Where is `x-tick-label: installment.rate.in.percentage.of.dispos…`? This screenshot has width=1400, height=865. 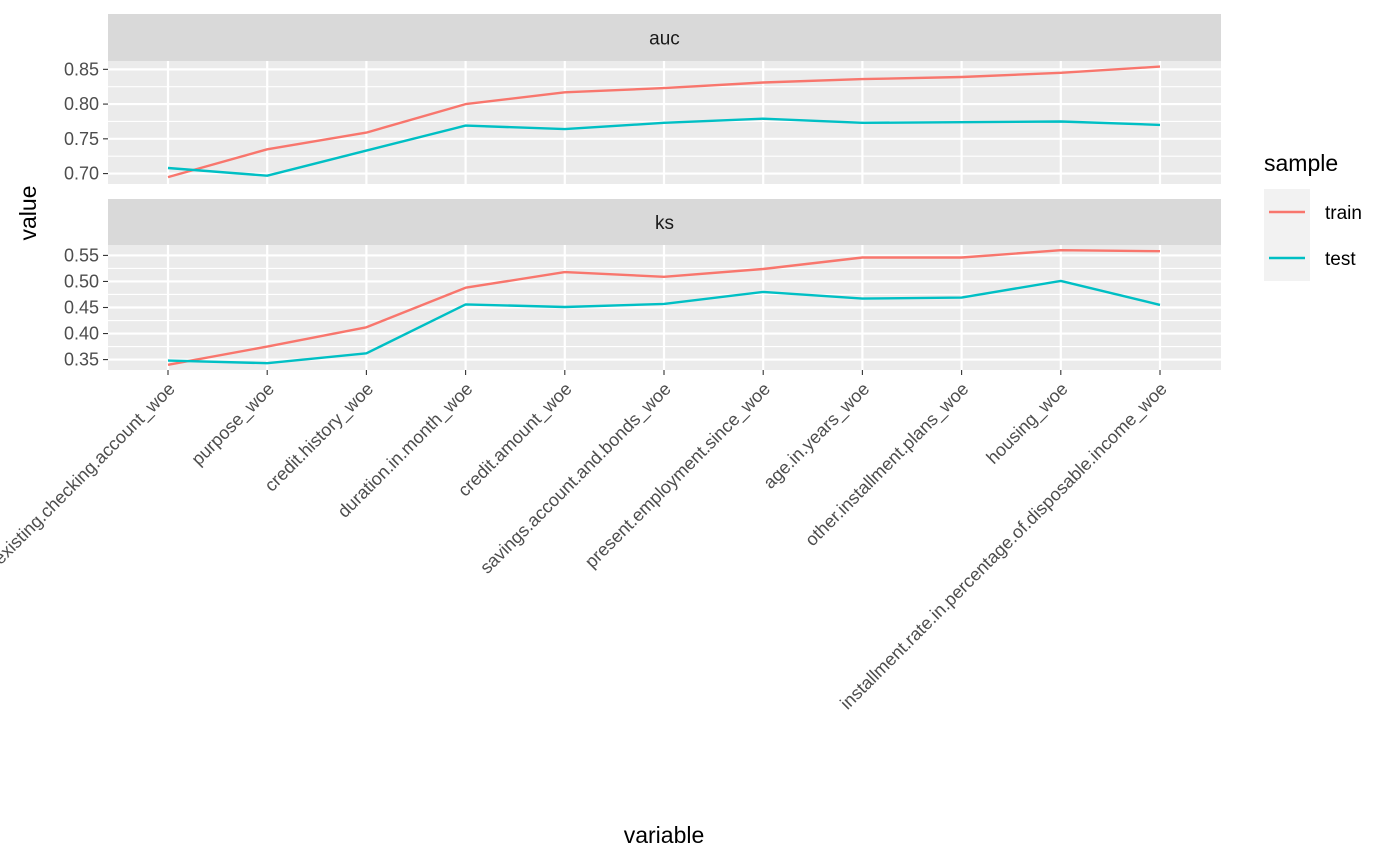
x-tick-label: installment.rate.in.percentage.of.dispos… is located at coordinates (1003, 546).